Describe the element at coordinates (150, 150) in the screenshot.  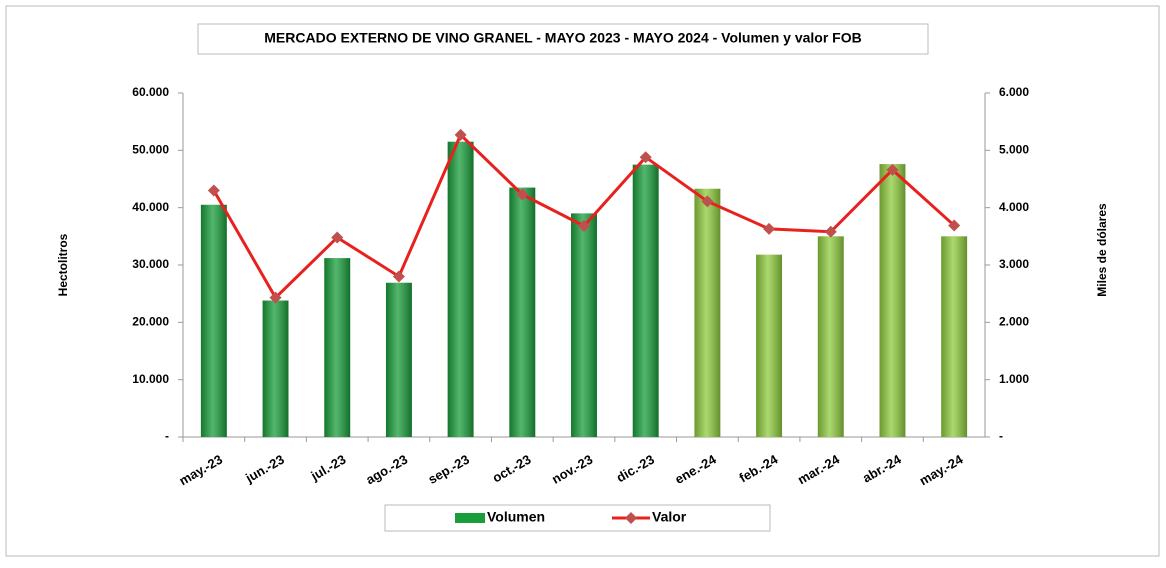
I see `y-tick-label: 50.000` at that location.